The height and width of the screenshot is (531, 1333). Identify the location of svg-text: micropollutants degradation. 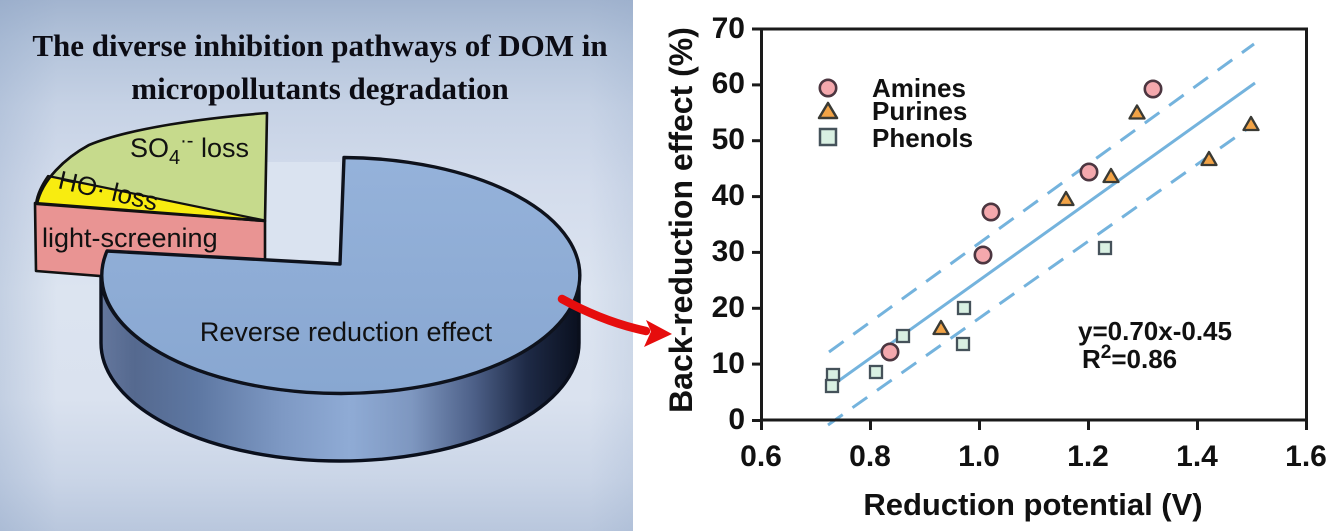
(319, 88).